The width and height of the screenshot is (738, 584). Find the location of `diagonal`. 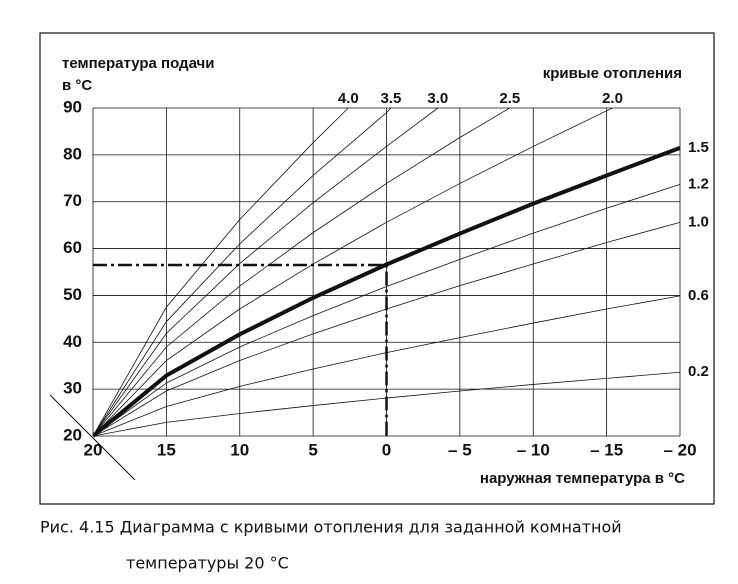

diagonal is located at coordinates (92, 437).